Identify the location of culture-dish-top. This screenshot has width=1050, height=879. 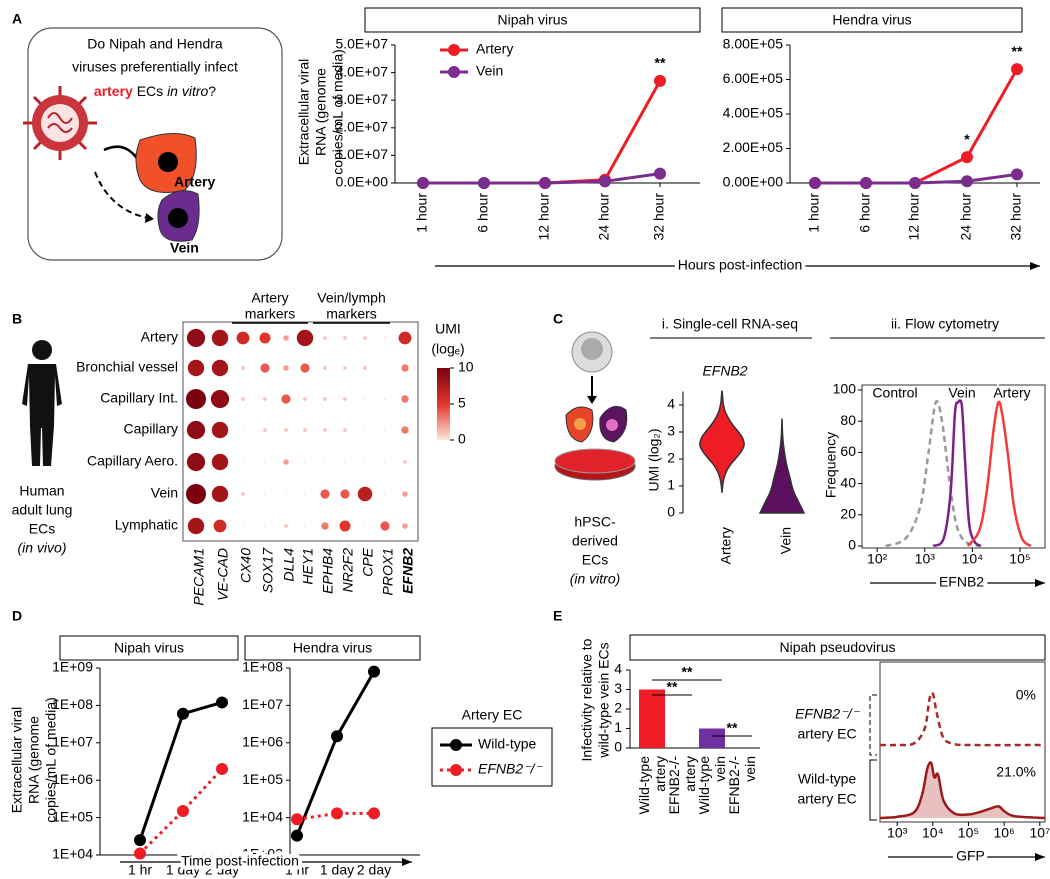
(595, 461).